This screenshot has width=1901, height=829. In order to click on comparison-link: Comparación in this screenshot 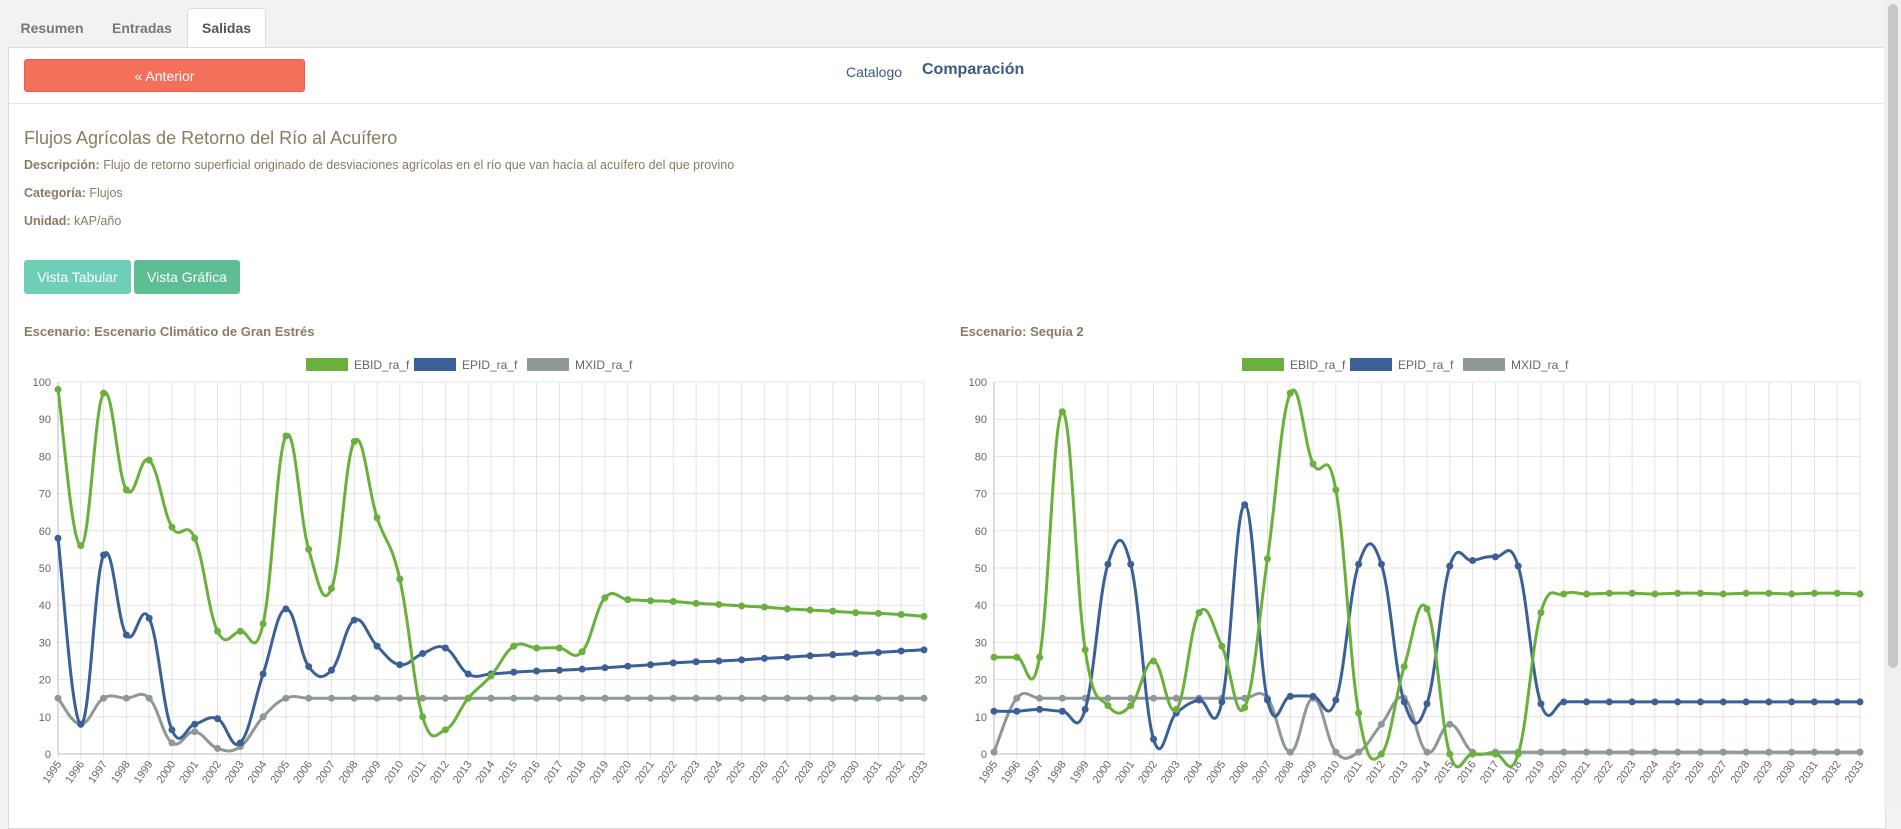, I will do `click(973, 69)`.